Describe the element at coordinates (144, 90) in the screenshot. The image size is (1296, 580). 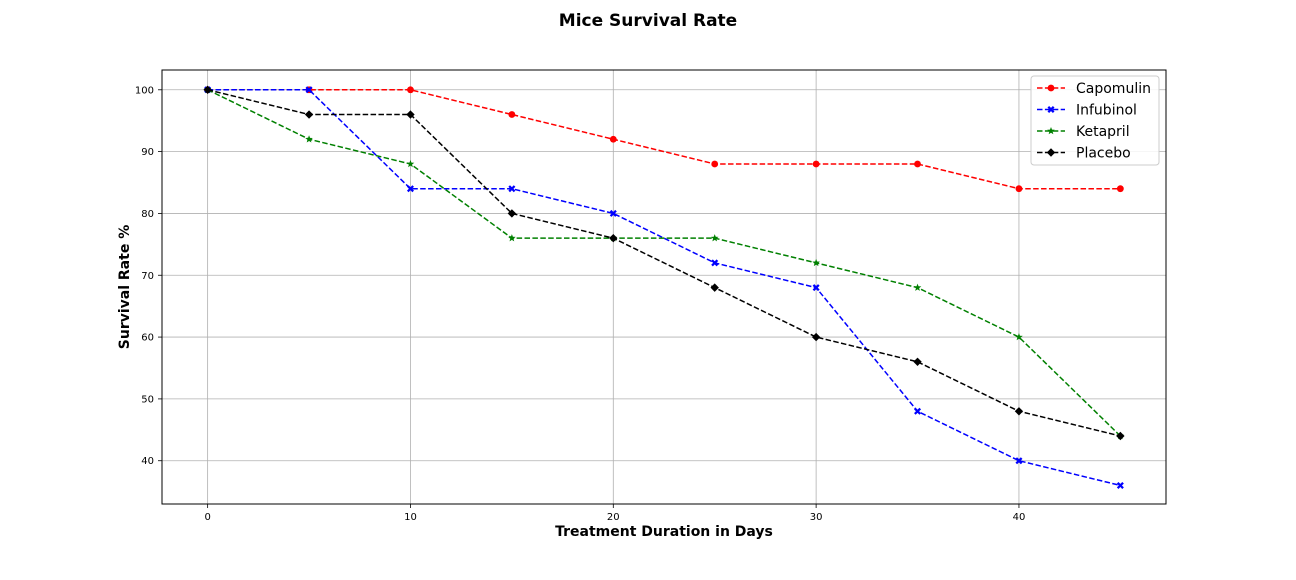
I see `y-tick-label: 100` at that location.